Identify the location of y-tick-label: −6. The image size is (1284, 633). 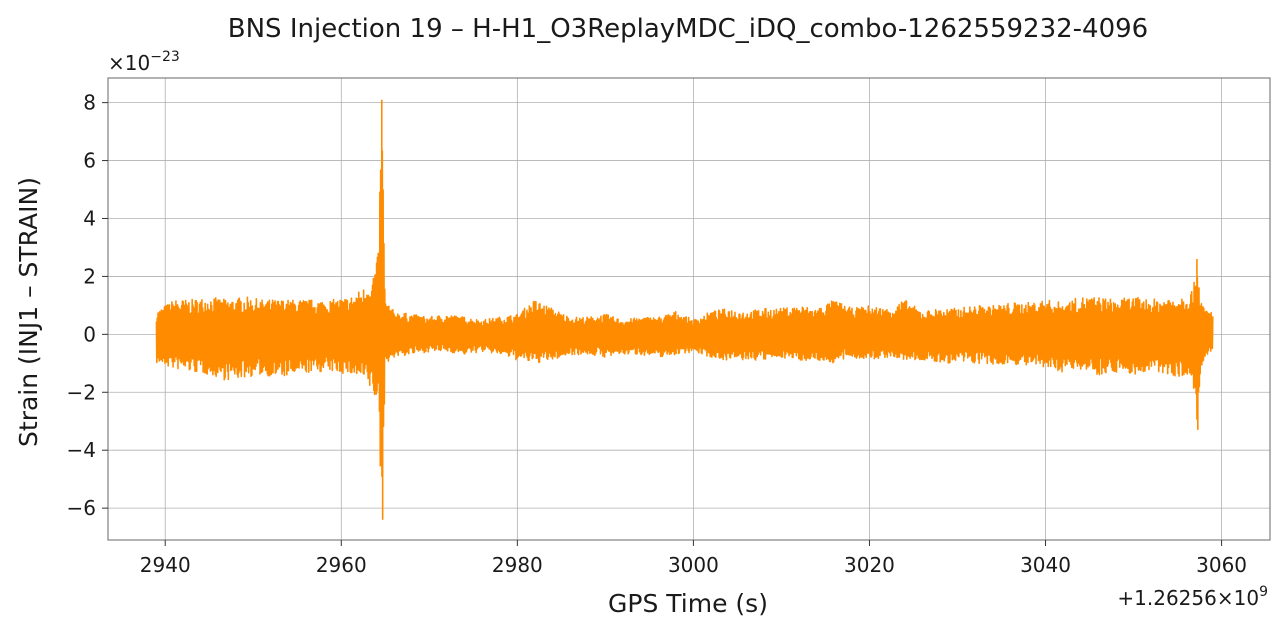
(81, 508).